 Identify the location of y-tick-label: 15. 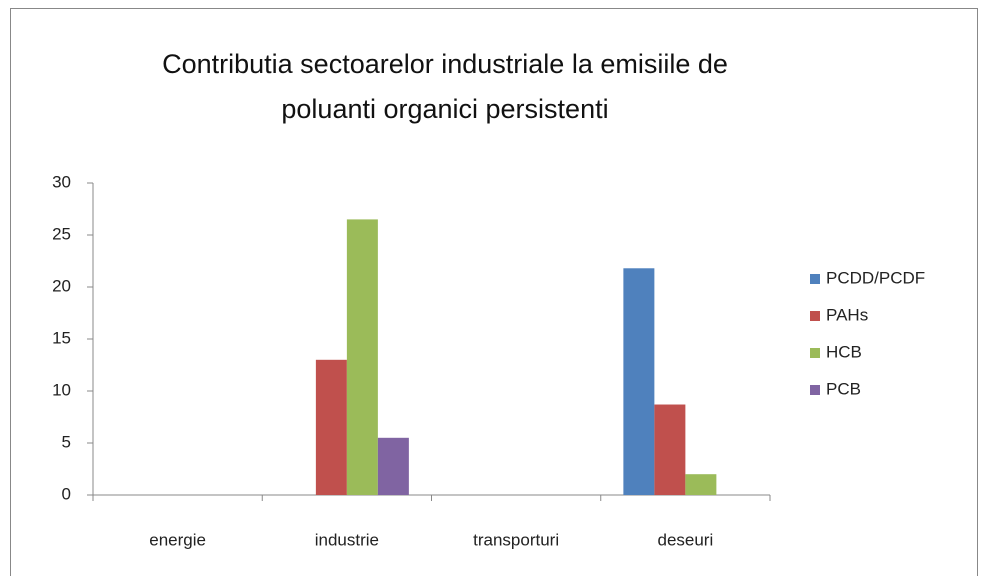
(61, 337).